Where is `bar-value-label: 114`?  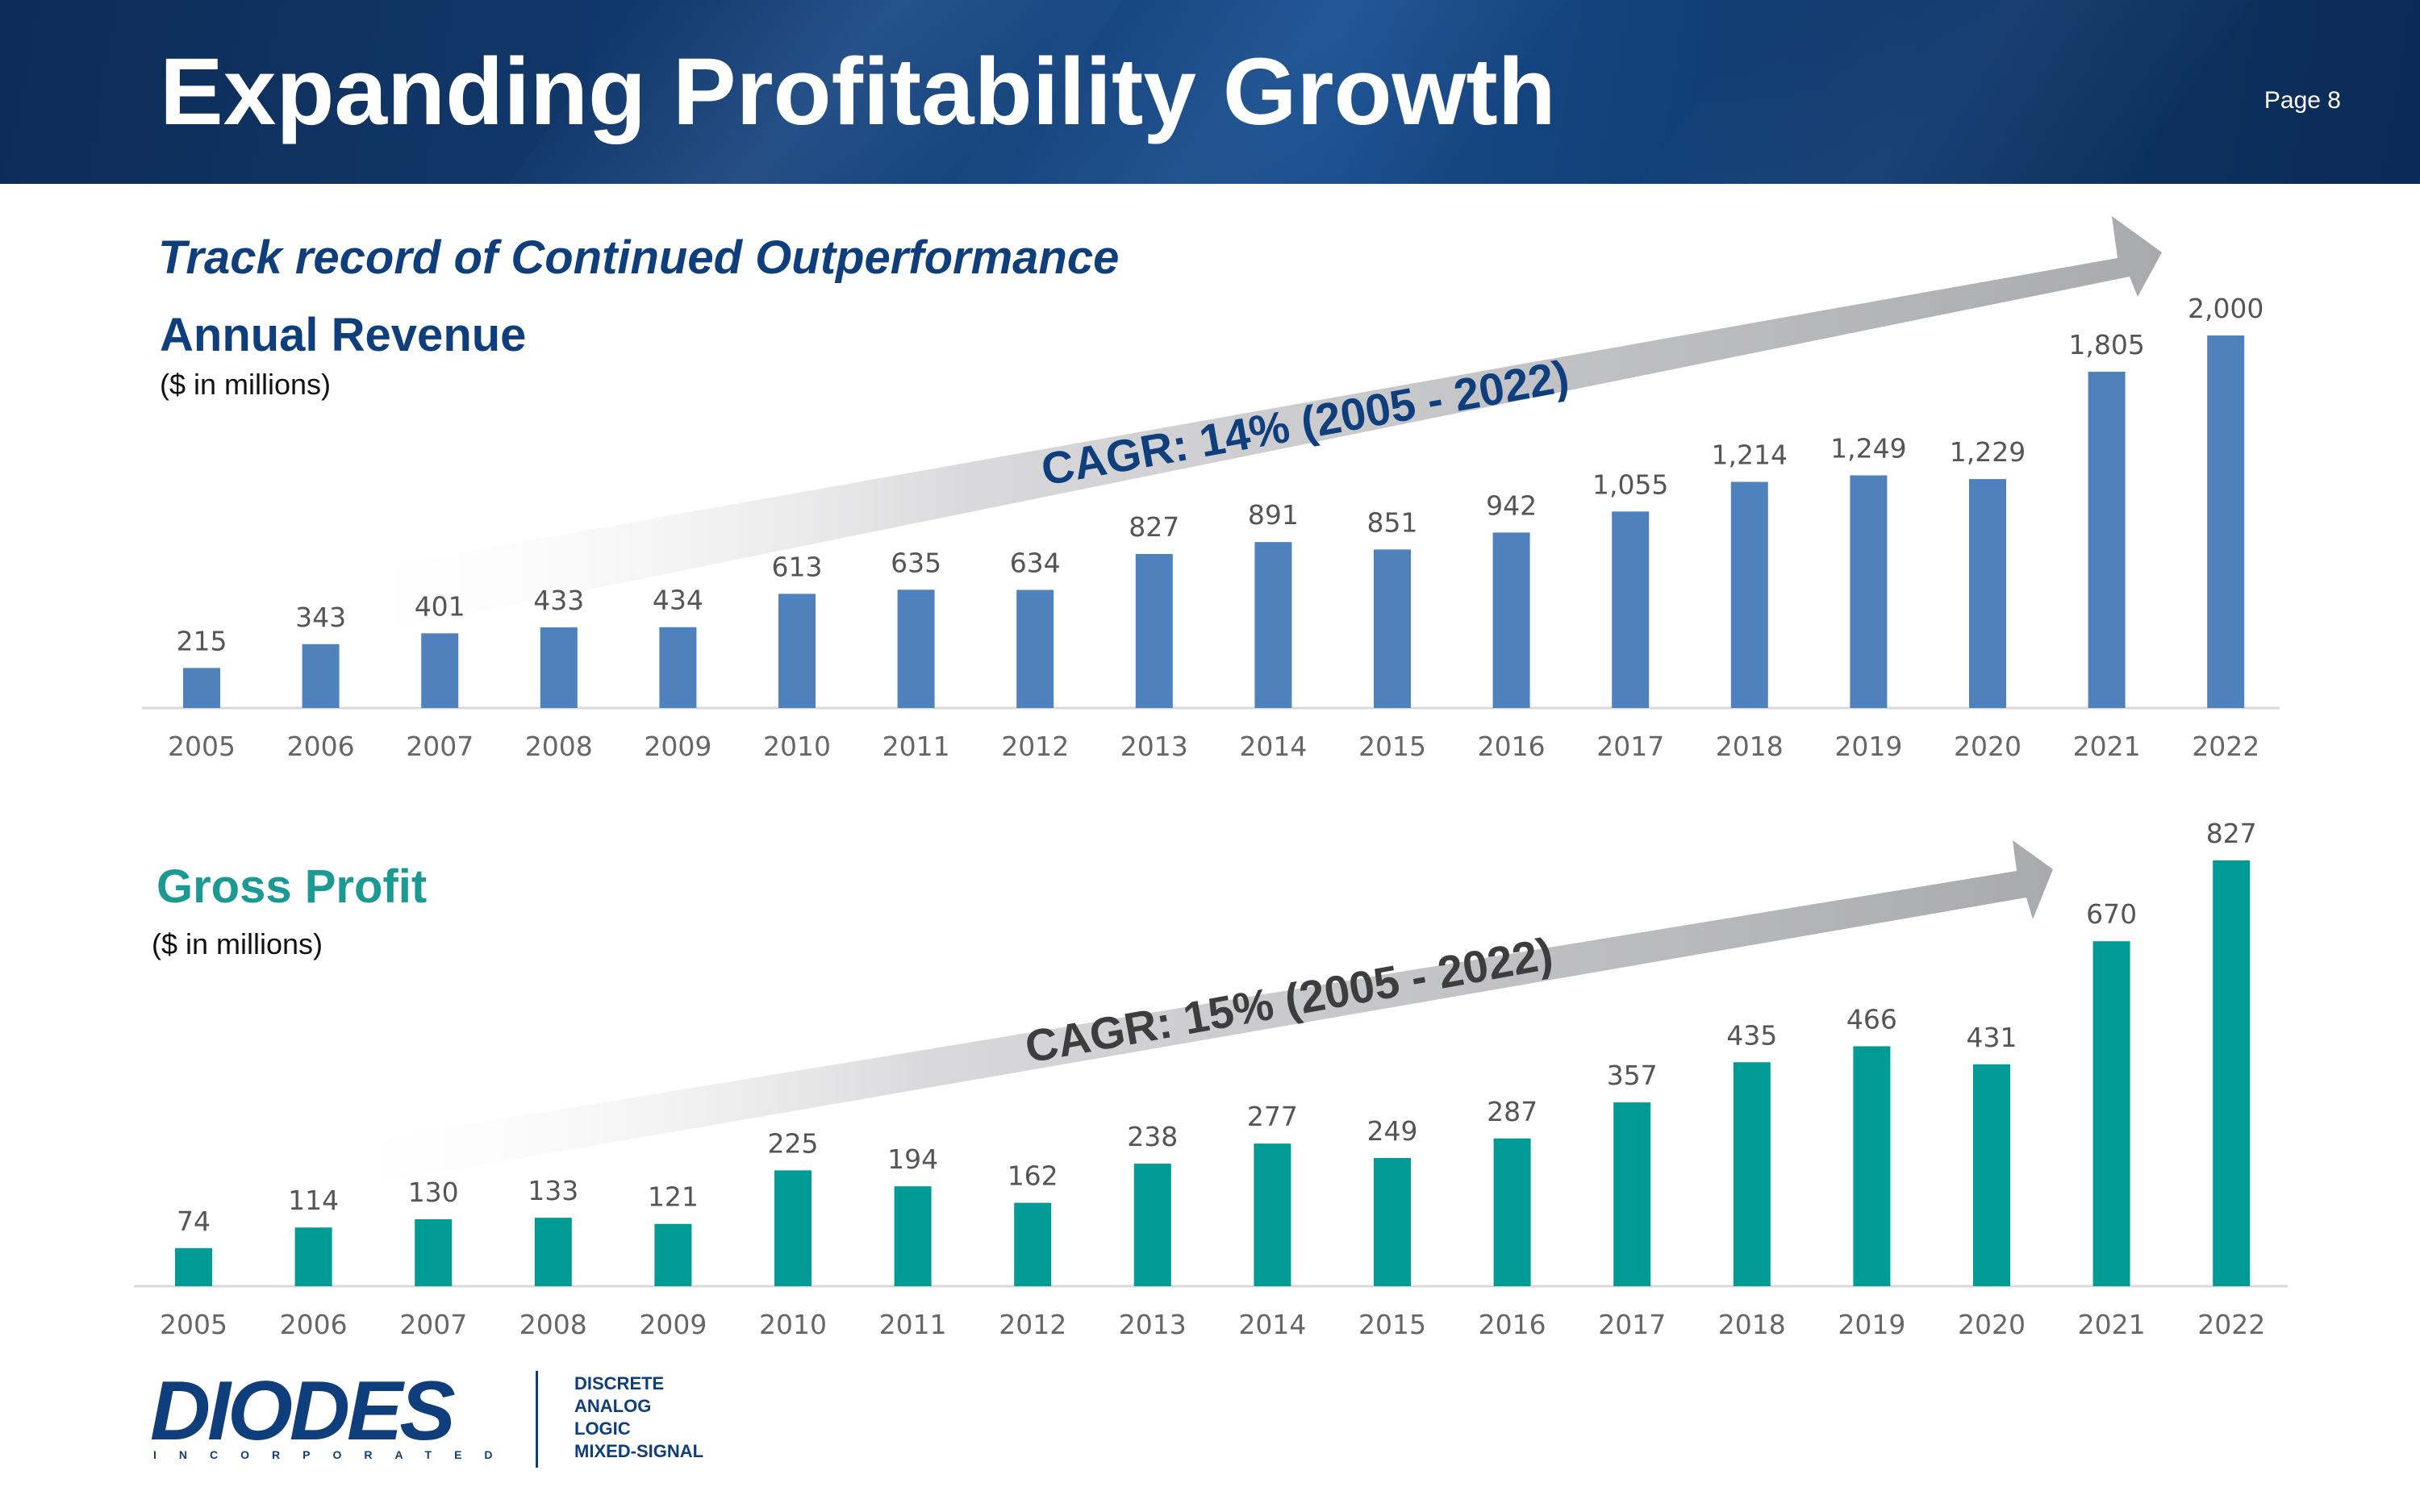 bar-value-label: 114 is located at coordinates (313, 1200).